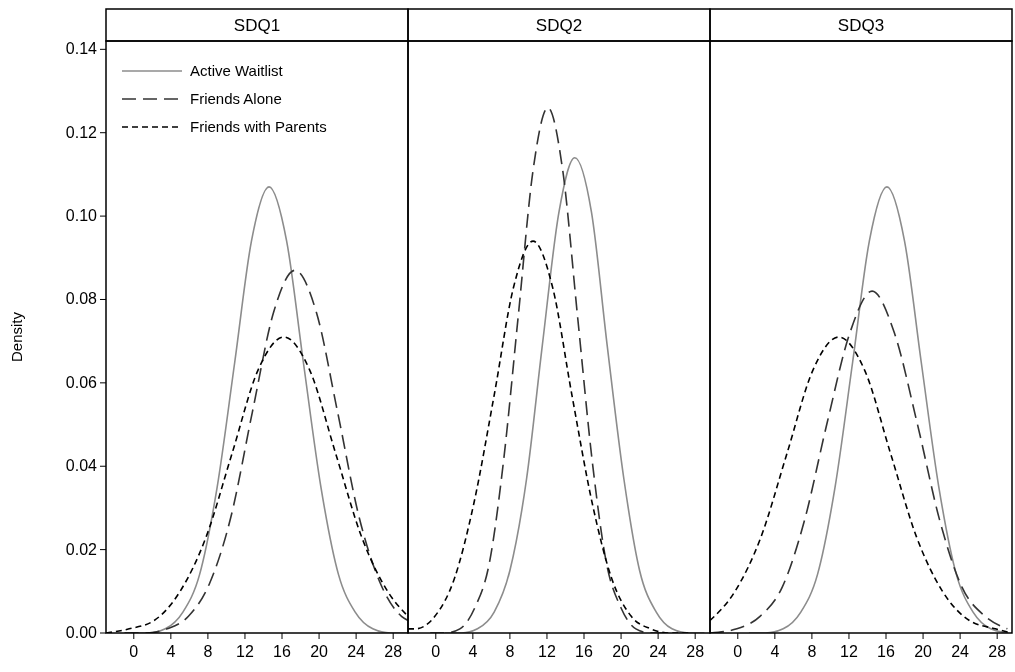 This screenshot has height=672, width=1015. Describe the element at coordinates (236, 98) in the screenshot. I see `legend-label: Friends Alone` at that location.